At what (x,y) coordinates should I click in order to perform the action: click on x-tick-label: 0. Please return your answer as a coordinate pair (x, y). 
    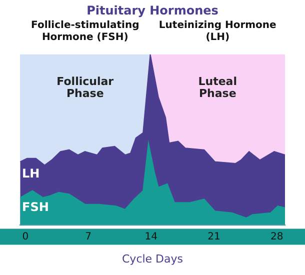
    Looking at the image, I should click on (25, 236).